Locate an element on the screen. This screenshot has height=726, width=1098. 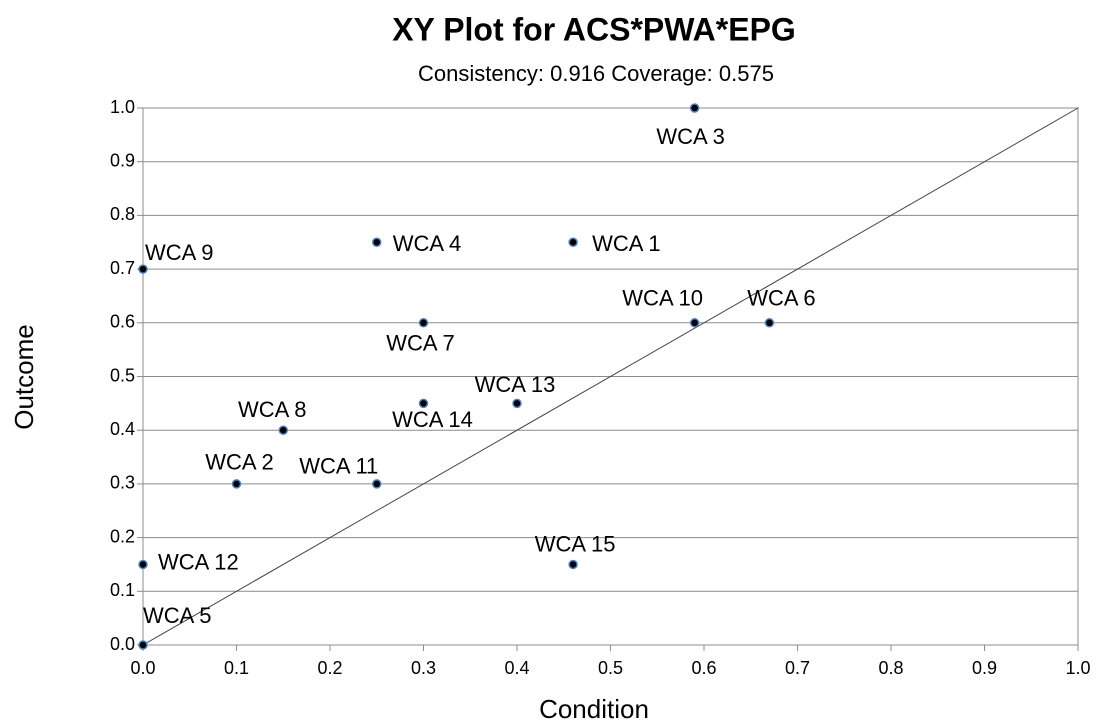
point-label: WCA 4 is located at coordinates (427, 243).